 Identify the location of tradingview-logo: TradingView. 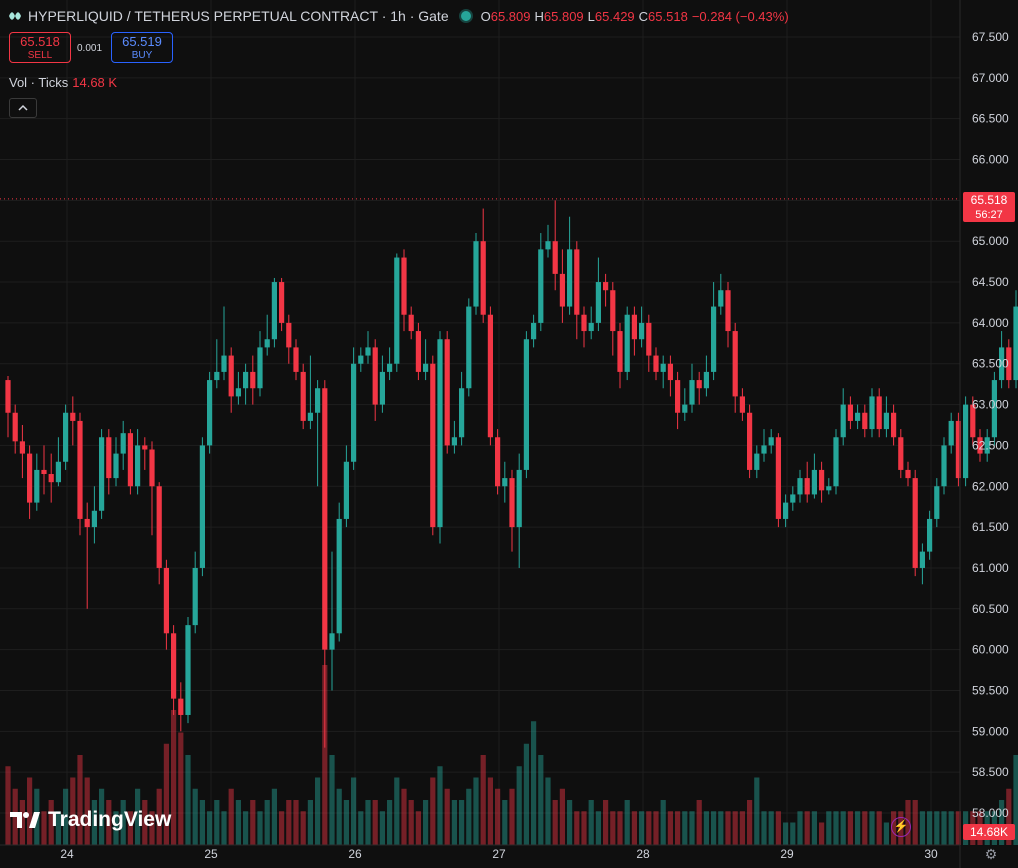
(90, 820).